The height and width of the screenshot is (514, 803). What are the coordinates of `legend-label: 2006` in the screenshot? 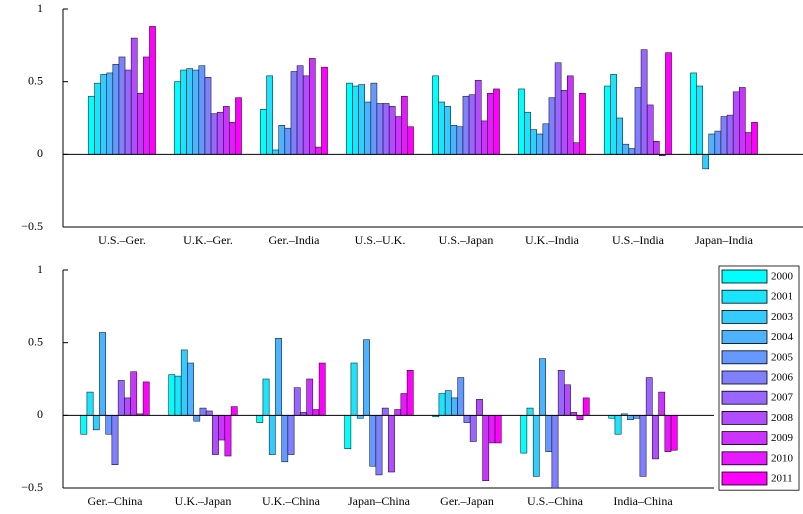 It's located at (782, 378).